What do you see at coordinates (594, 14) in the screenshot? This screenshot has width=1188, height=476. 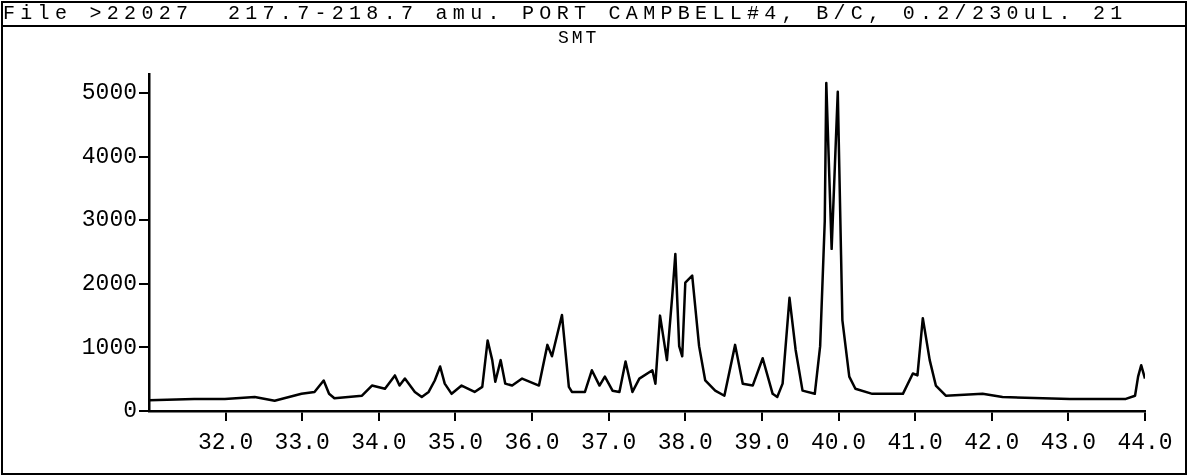 I see `chart-title: File >22027 217.7-218.7 amu. PORT CAMPBELL#4, B/C, 0.2/230uL. 21` at bounding box center [594, 14].